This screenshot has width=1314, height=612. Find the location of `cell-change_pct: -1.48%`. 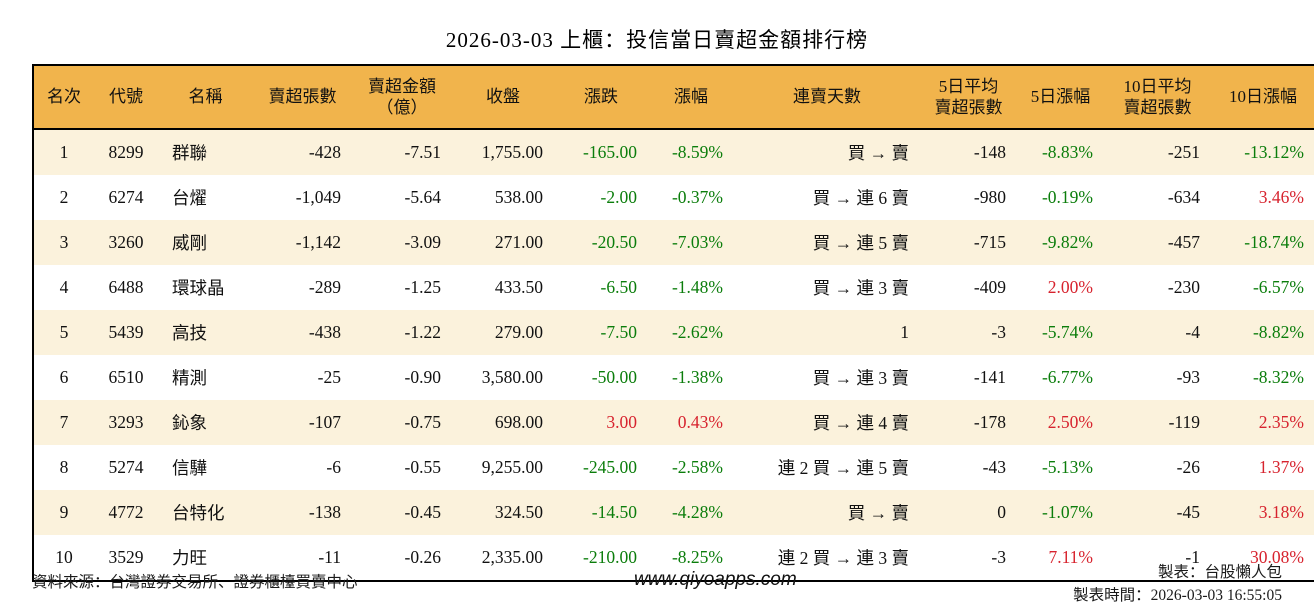

cell-change_pct: -1.48% is located at coordinates (697, 287).